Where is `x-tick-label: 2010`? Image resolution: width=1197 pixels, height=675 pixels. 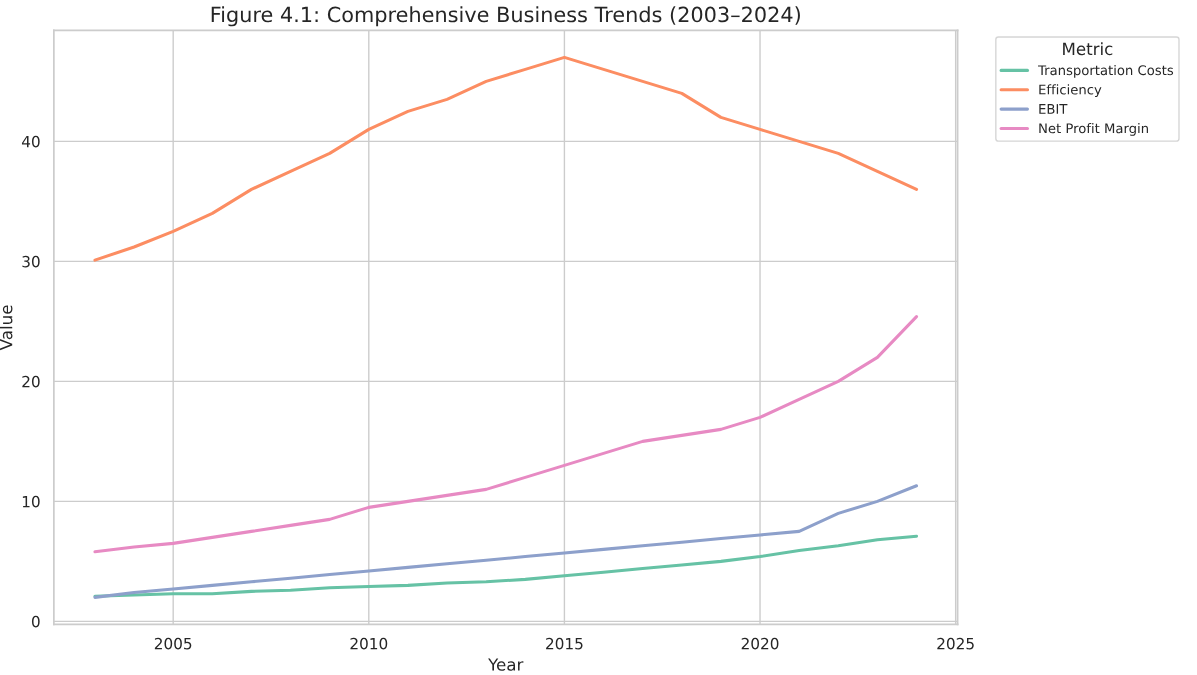
x-tick-label: 2010 is located at coordinates (369, 643).